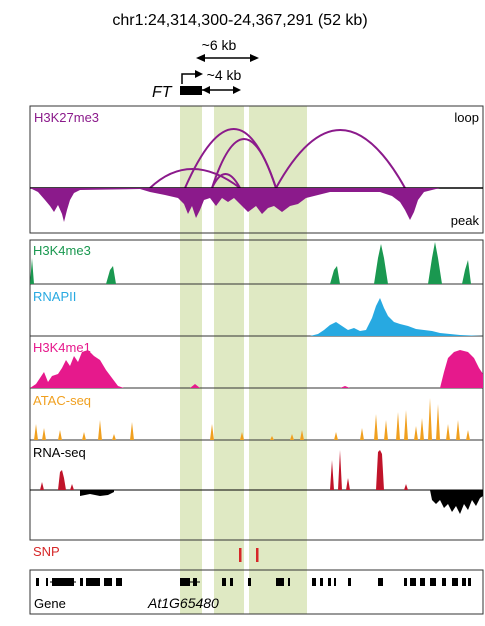 This screenshot has width=485, height=626. Describe the element at coordinates (62, 400) in the screenshot. I see `atac-seq-label: ATAC-seq` at that location.